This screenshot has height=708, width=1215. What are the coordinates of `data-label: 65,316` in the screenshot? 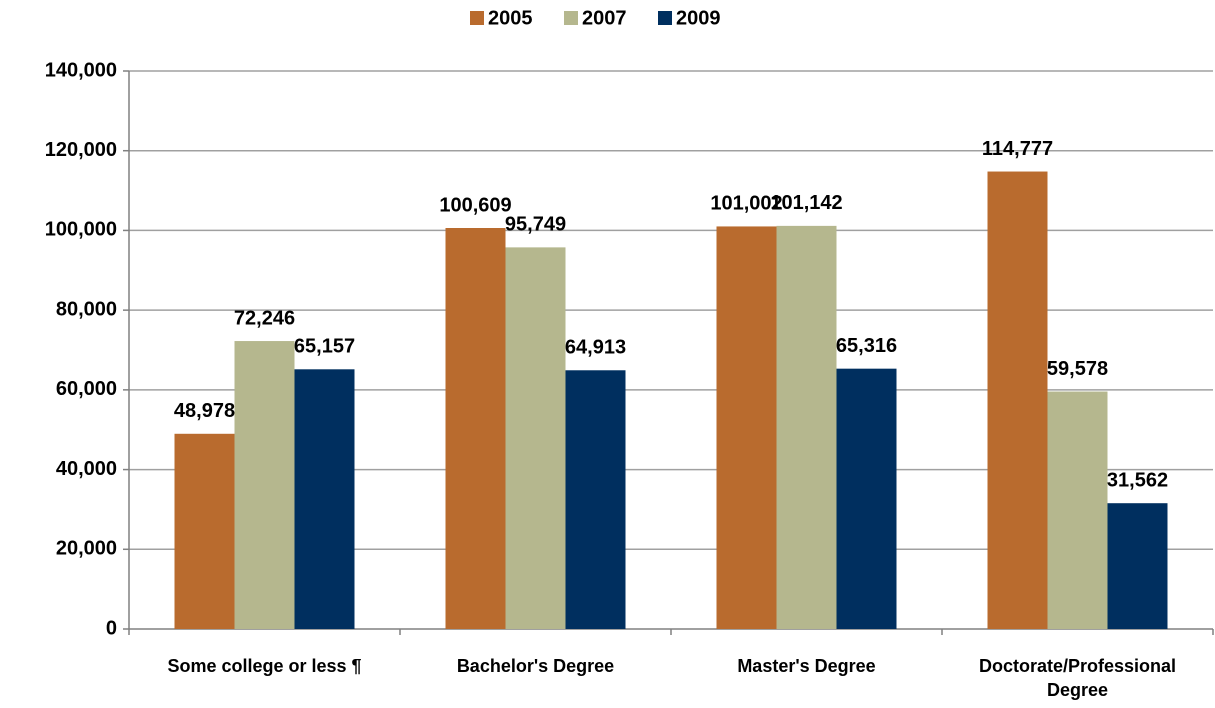 It's located at (866, 346).